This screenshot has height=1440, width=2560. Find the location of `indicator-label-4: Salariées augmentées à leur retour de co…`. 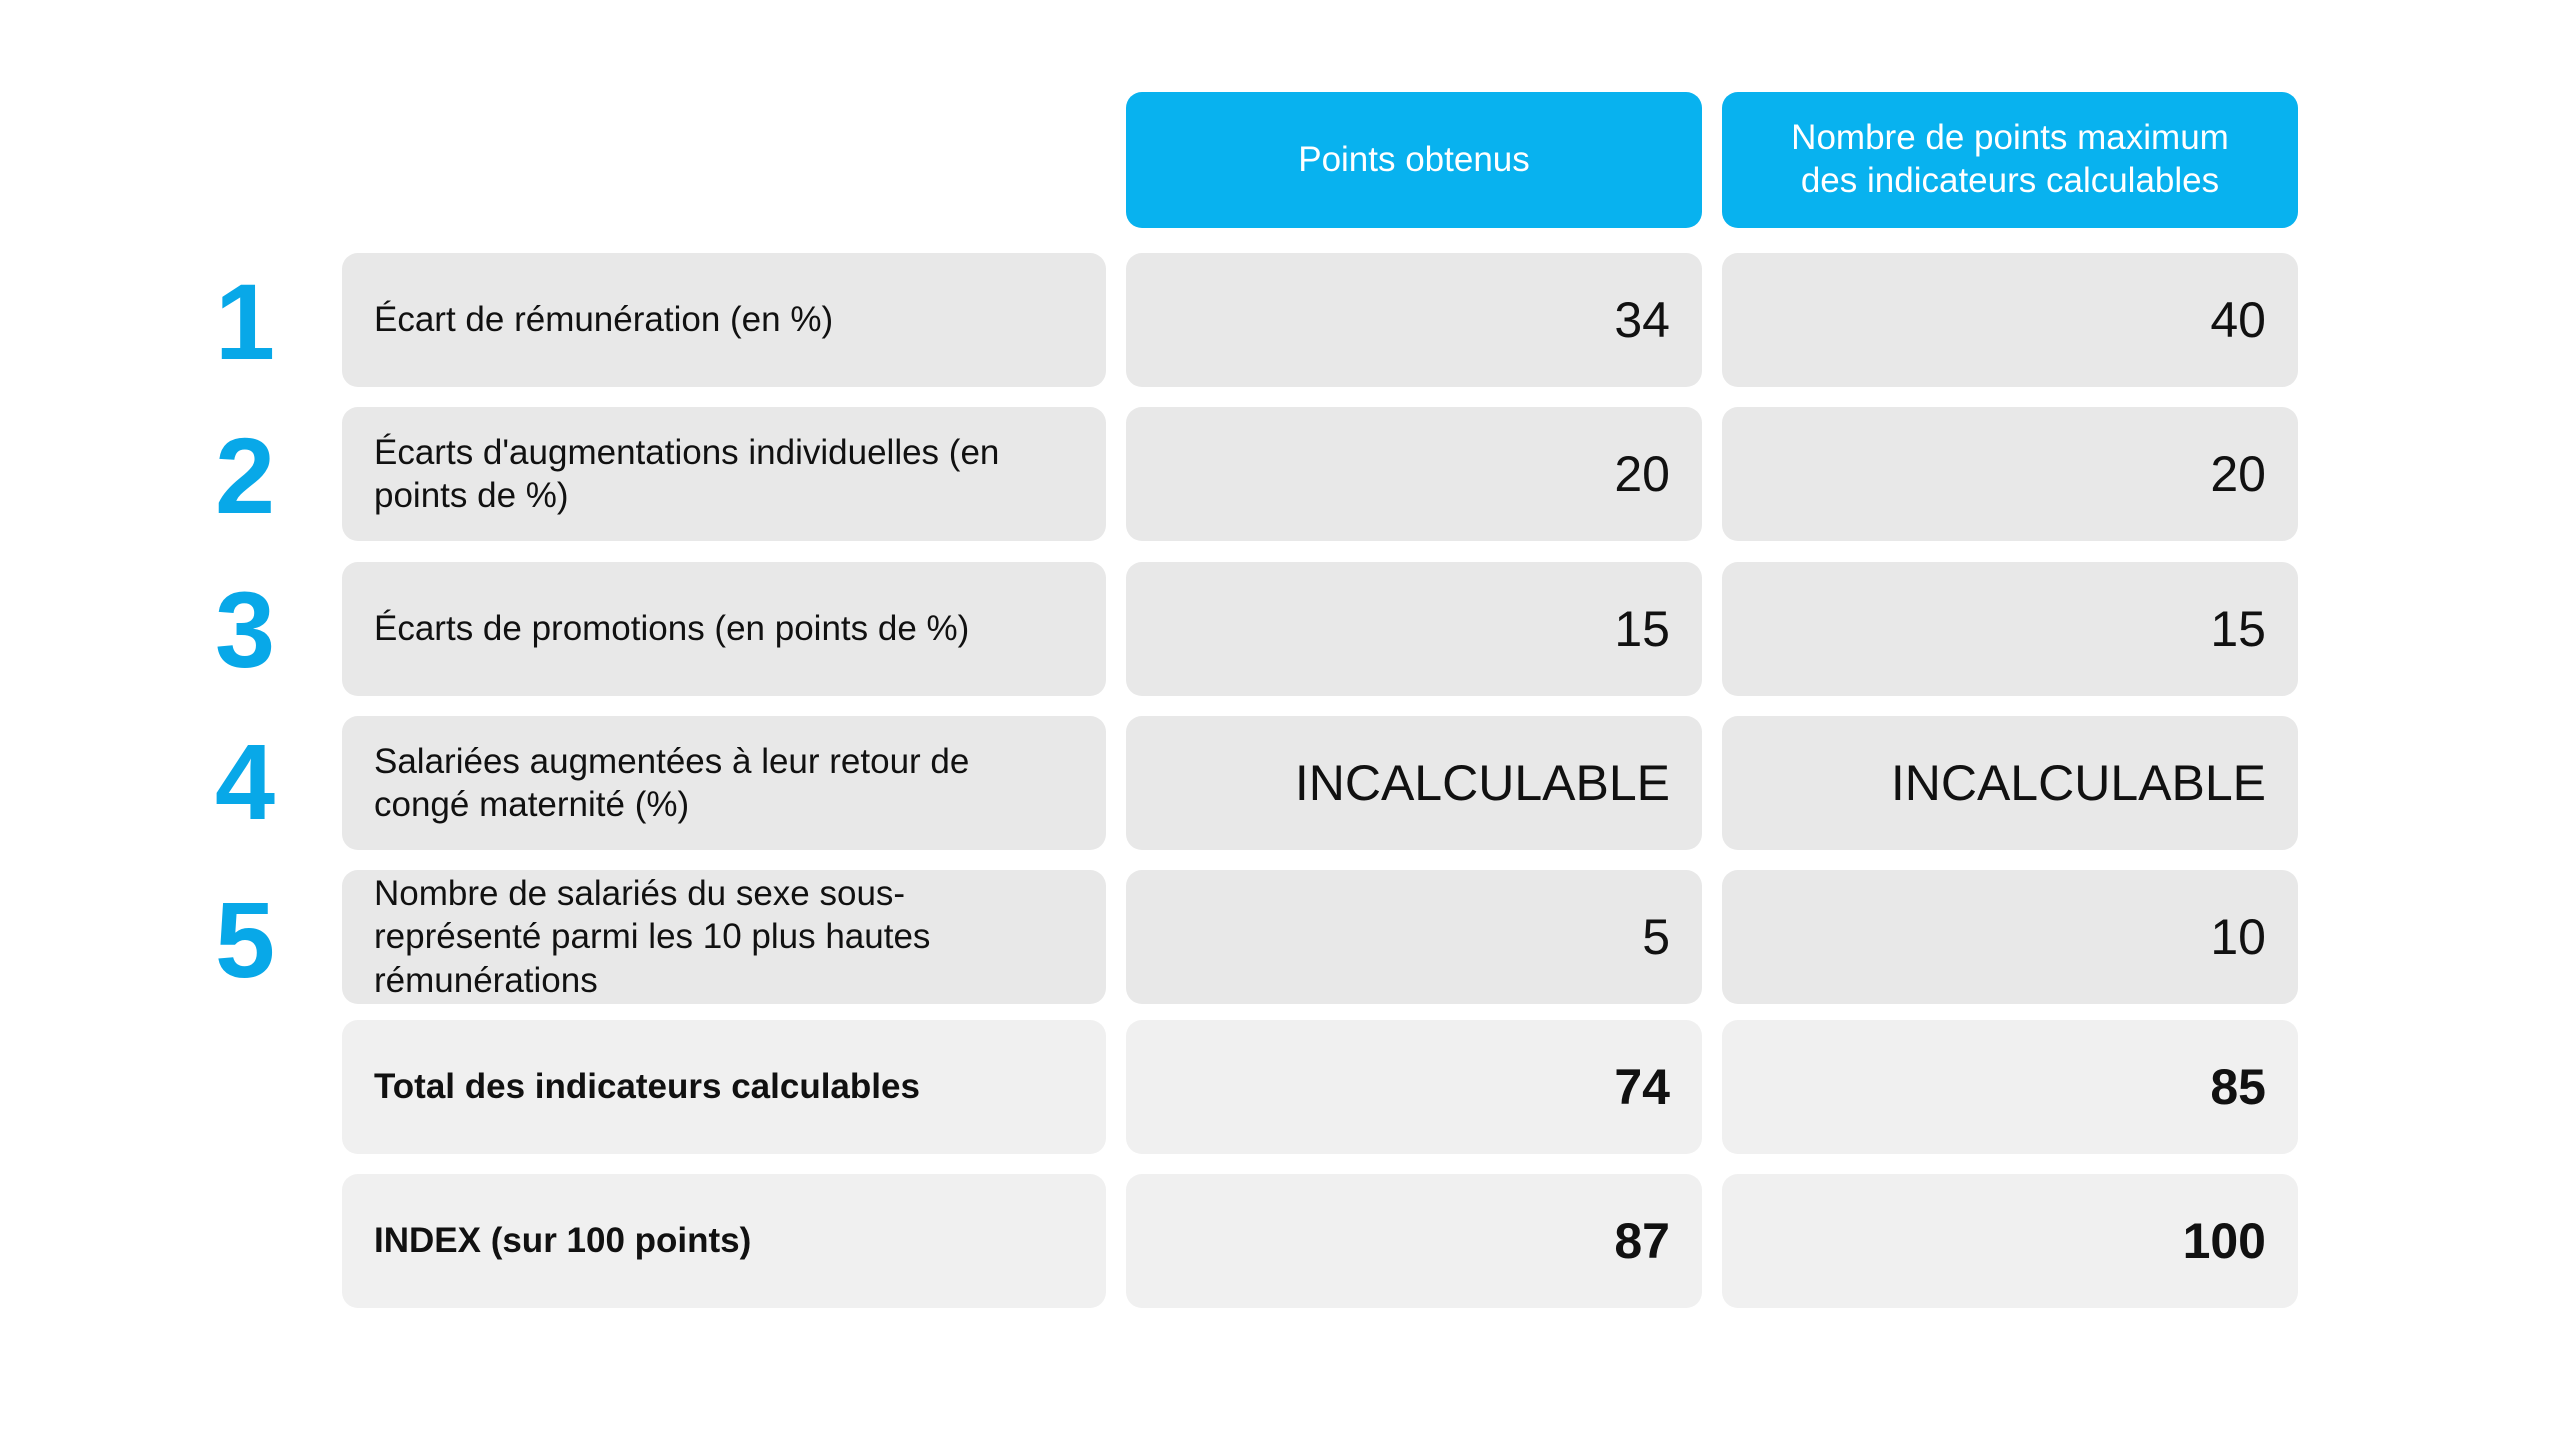

indicator-label-4: Salariées augmentées à leur retour de co… is located at coordinates (724, 783).